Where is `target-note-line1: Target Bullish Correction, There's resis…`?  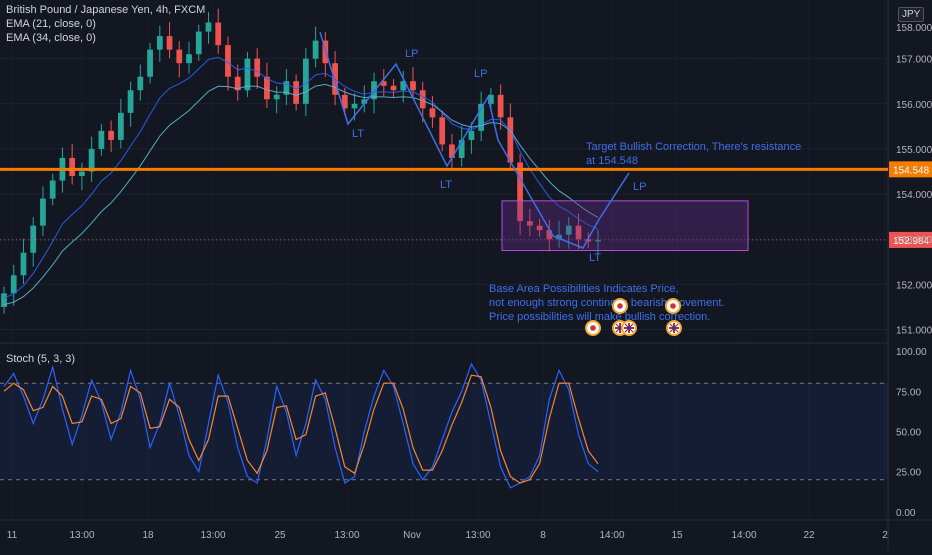
target-note-line1: Target Bullish Correction, There's resis… is located at coordinates (693, 147).